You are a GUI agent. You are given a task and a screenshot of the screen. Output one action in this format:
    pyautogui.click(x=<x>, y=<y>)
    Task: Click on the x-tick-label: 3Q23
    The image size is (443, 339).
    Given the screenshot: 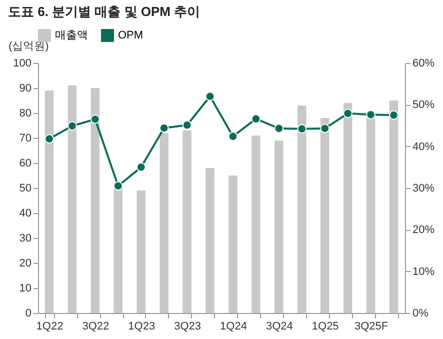 What is the action you would take?
    pyautogui.click(x=188, y=326)
    